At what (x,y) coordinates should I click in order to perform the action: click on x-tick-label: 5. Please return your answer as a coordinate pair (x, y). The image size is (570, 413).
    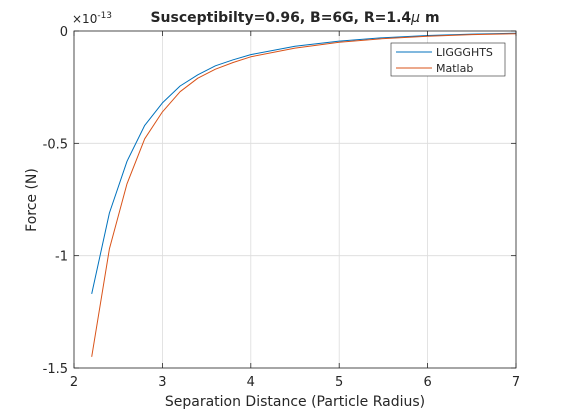
    Looking at the image, I should click on (339, 382).